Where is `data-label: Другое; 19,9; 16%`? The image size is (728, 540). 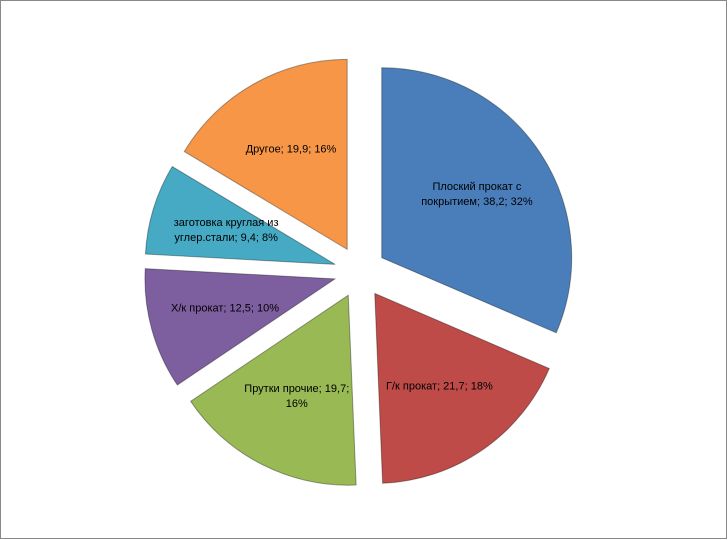 data-label: Другое; 19,9; 16% is located at coordinates (291, 149).